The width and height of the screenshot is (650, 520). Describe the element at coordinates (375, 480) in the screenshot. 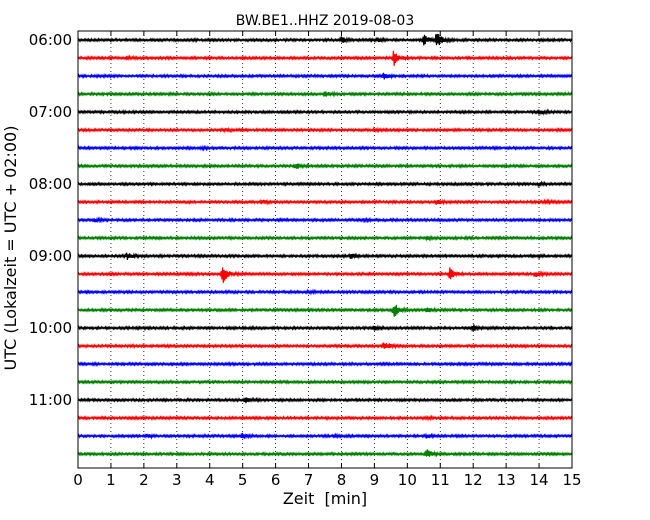

I see `x-tick-label: 9` at that location.